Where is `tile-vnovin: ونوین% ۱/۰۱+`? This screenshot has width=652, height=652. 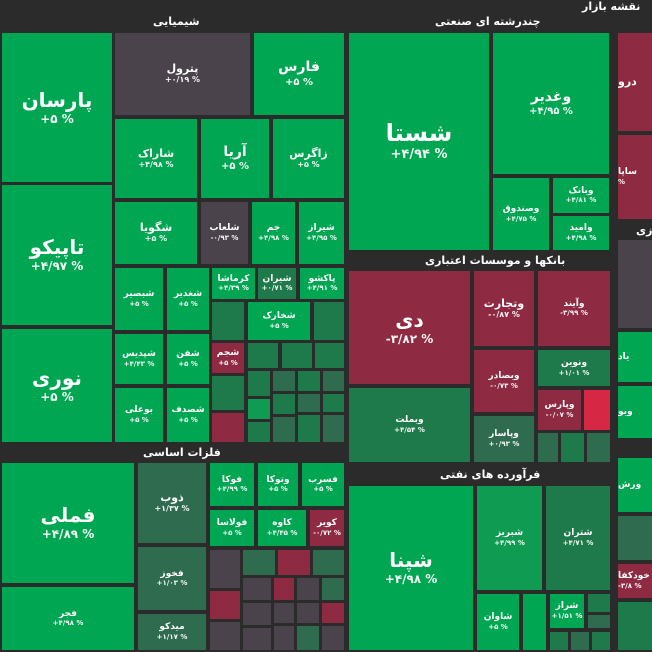 tile-vnovin: ونوین% ۱/۰۱+ is located at coordinates (574, 368).